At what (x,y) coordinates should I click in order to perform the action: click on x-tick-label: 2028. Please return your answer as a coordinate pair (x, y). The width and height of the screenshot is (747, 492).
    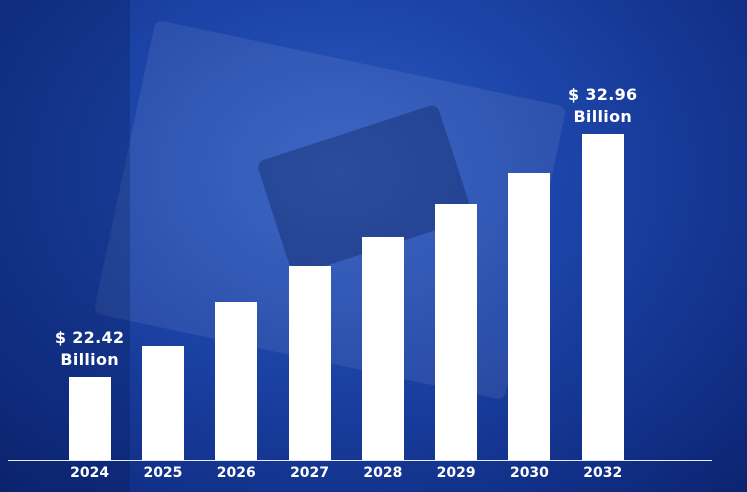
    Looking at the image, I should click on (383, 473).